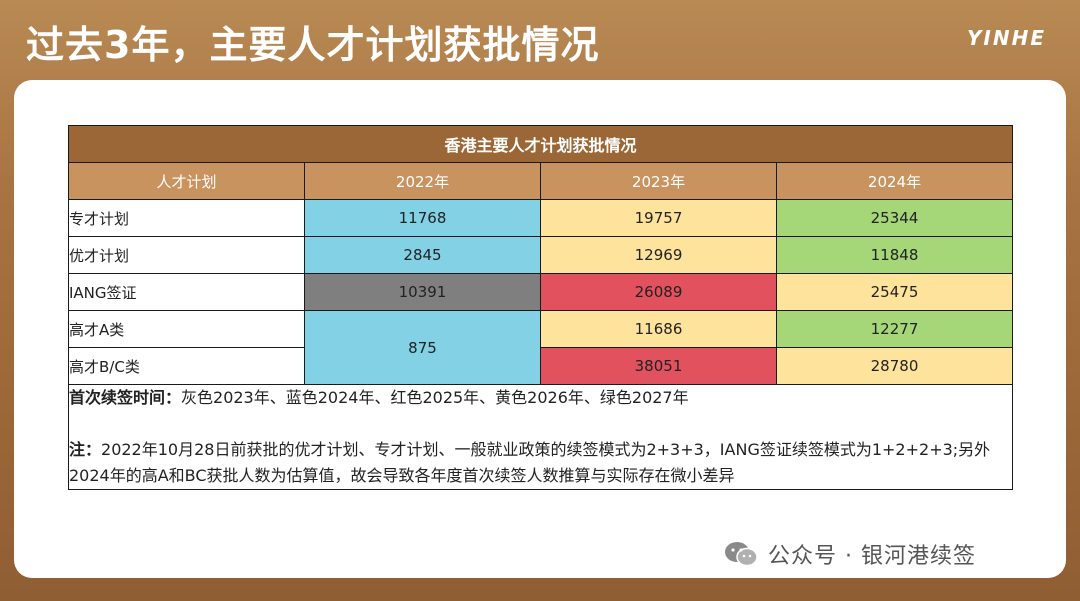 This screenshot has width=1080, height=601. I want to click on cell-2024: 12277, so click(894, 329).